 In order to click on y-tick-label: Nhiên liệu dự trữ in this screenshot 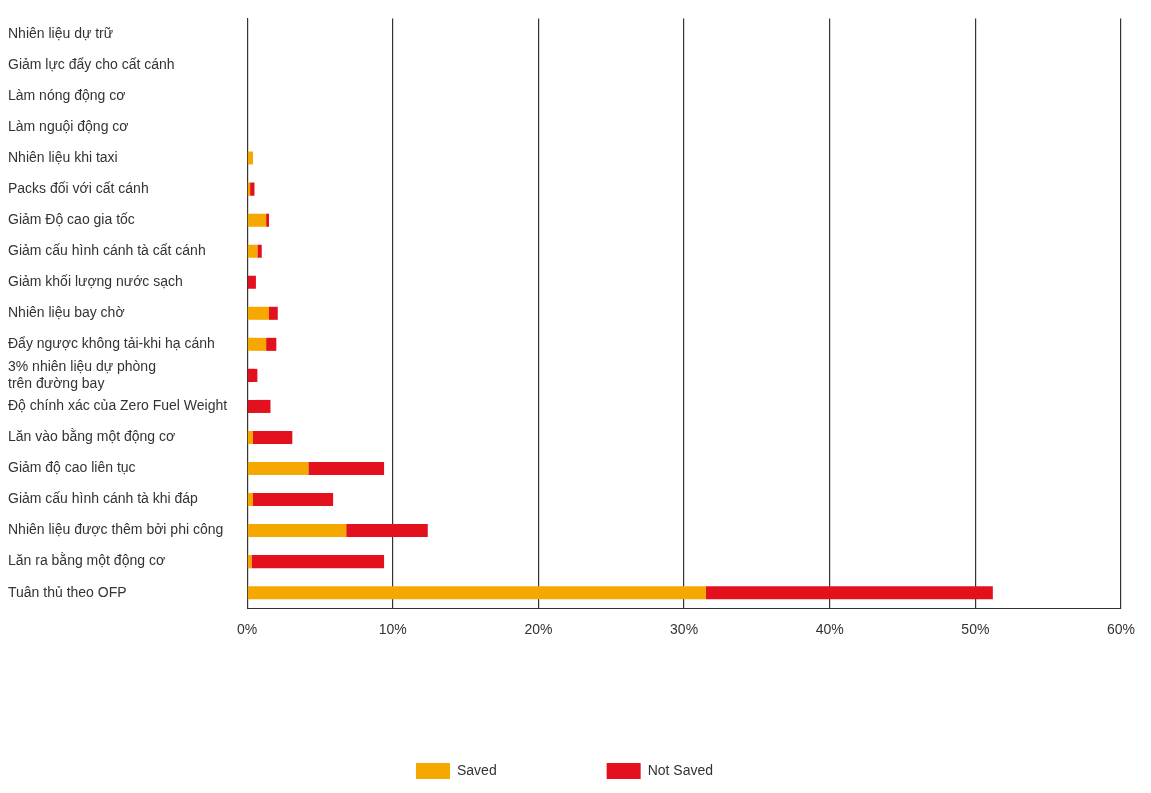, I will do `click(61, 32)`.